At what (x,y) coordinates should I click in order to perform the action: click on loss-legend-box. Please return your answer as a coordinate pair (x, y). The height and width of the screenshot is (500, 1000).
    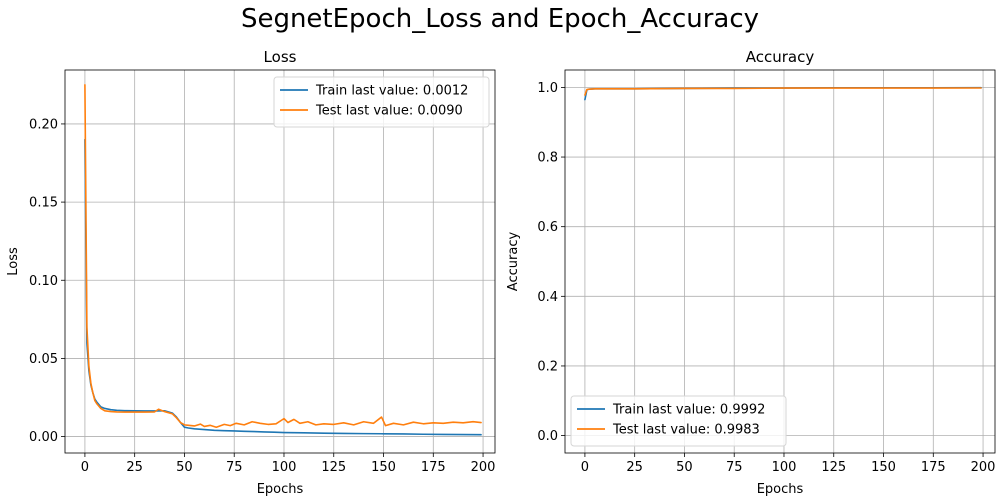
    Looking at the image, I should click on (381, 102).